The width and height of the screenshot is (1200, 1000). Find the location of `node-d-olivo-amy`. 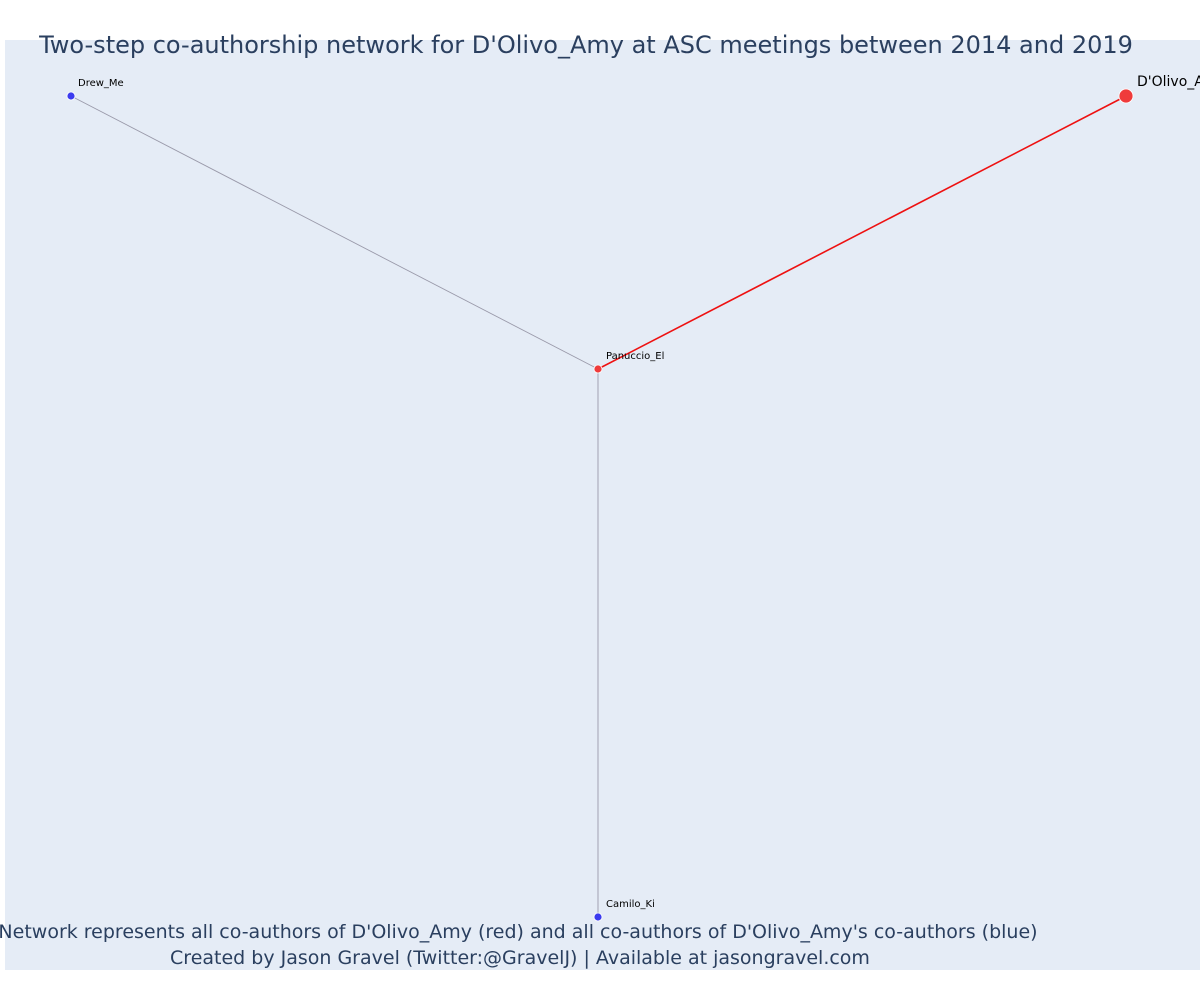

node-d-olivo-amy is located at coordinates (1126, 96).